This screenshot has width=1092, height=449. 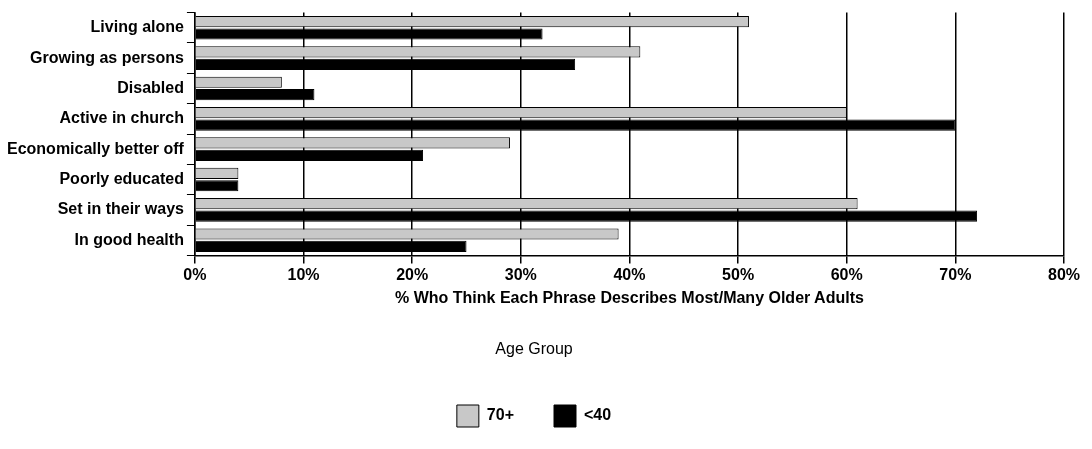 I want to click on y-tick-label: Set in their ways, so click(x=121, y=209).